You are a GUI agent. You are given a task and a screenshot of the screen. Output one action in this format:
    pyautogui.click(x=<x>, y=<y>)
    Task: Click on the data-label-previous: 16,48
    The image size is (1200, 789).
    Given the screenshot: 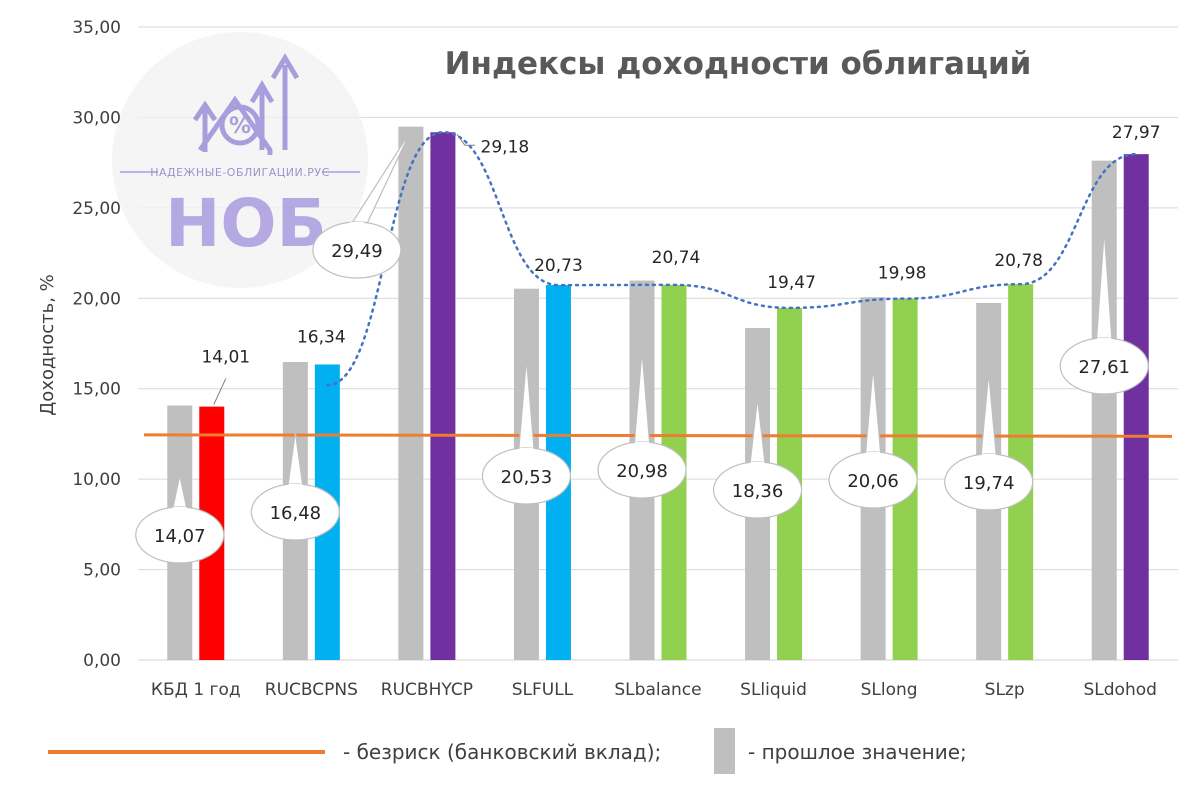 What is the action you would take?
    pyautogui.click(x=296, y=513)
    